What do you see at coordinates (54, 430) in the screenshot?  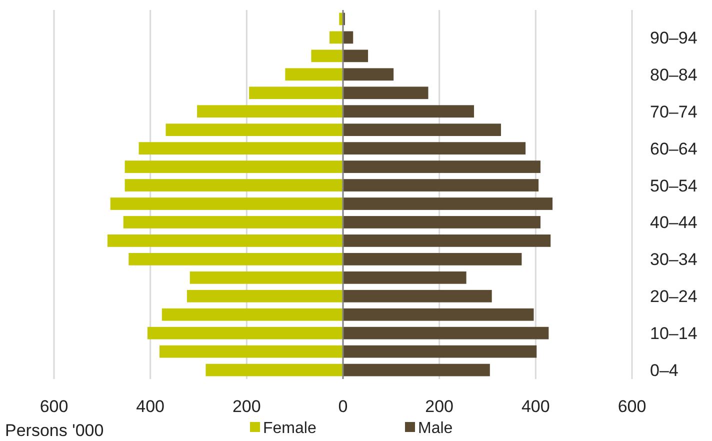 I see `x-axis-title: Persons '000` at bounding box center [54, 430].